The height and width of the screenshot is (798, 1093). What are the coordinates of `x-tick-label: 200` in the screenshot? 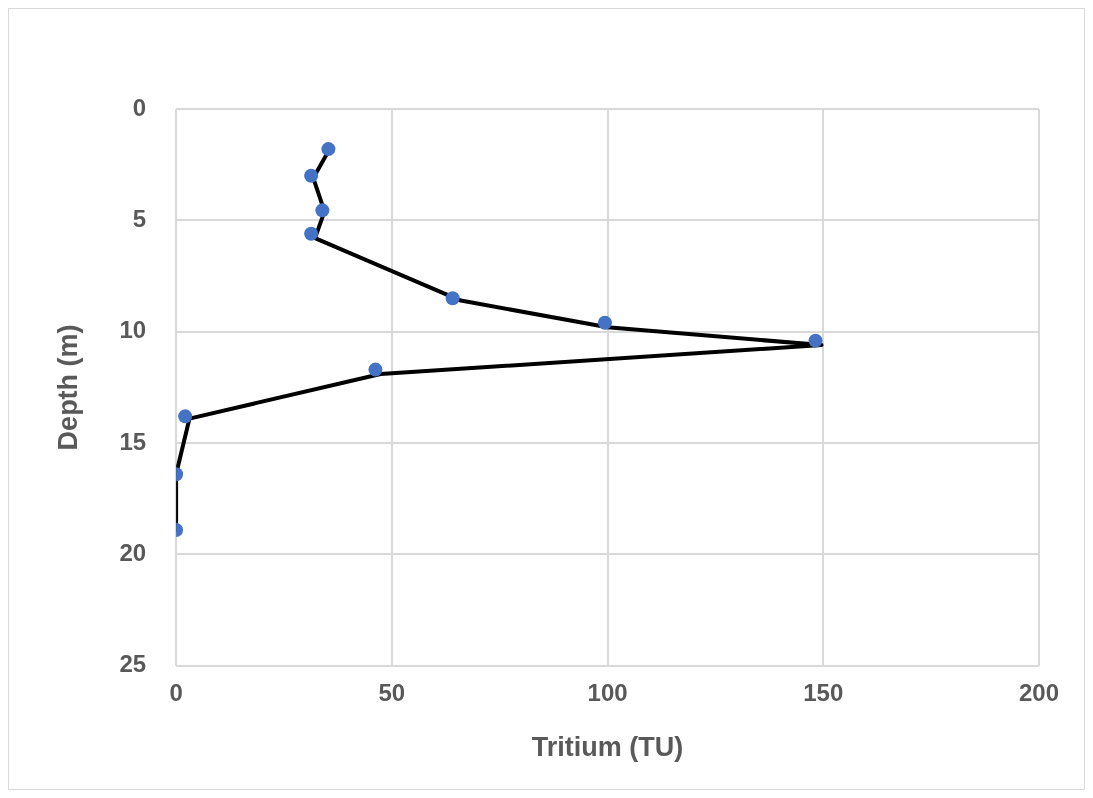 It's located at (1039, 692).